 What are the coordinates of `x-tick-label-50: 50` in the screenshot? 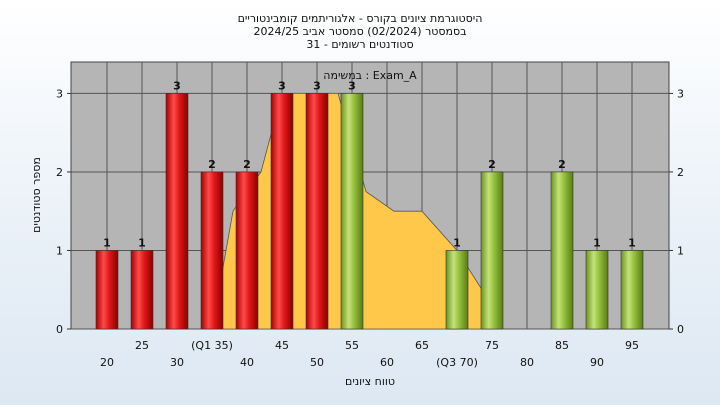 It's located at (317, 362).